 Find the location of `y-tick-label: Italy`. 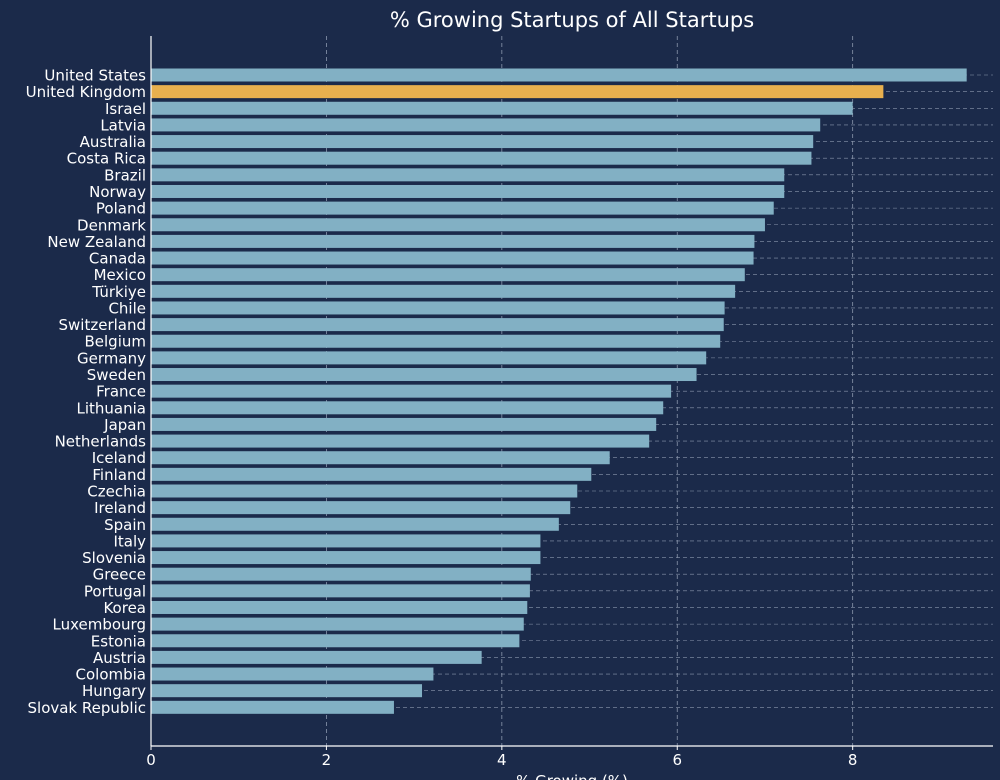

y-tick-label: Italy is located at coordinates (129, 541).